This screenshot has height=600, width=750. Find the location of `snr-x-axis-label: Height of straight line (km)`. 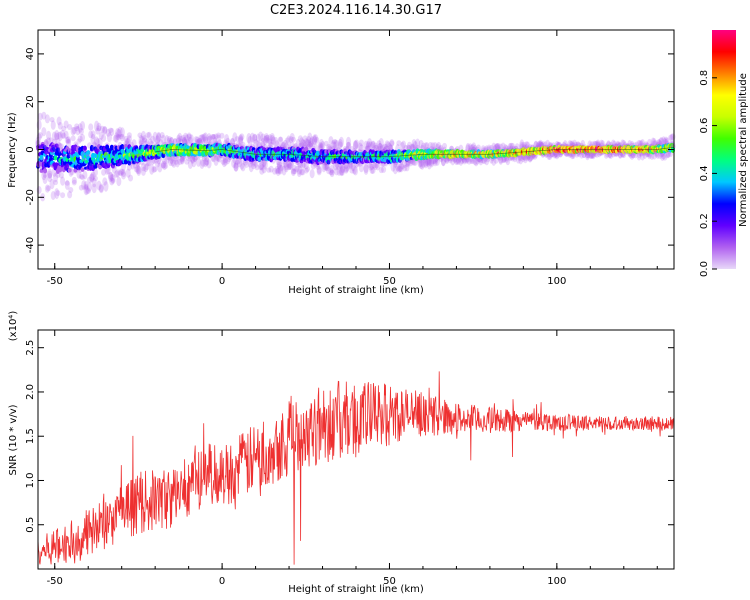

snr-x-axis-label: Height of straight line (km) is located at coordinates (356, 589).